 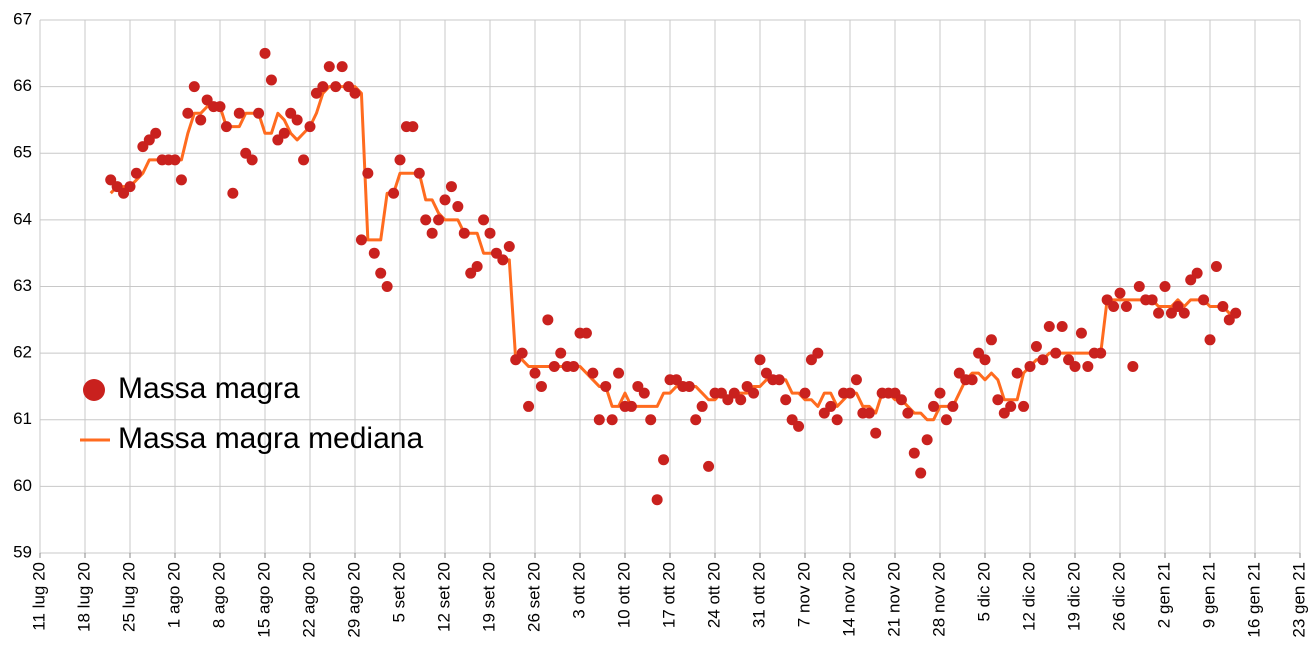 I want to click on x-tick-label: 3 ott 20, so click(x=578, y=590).